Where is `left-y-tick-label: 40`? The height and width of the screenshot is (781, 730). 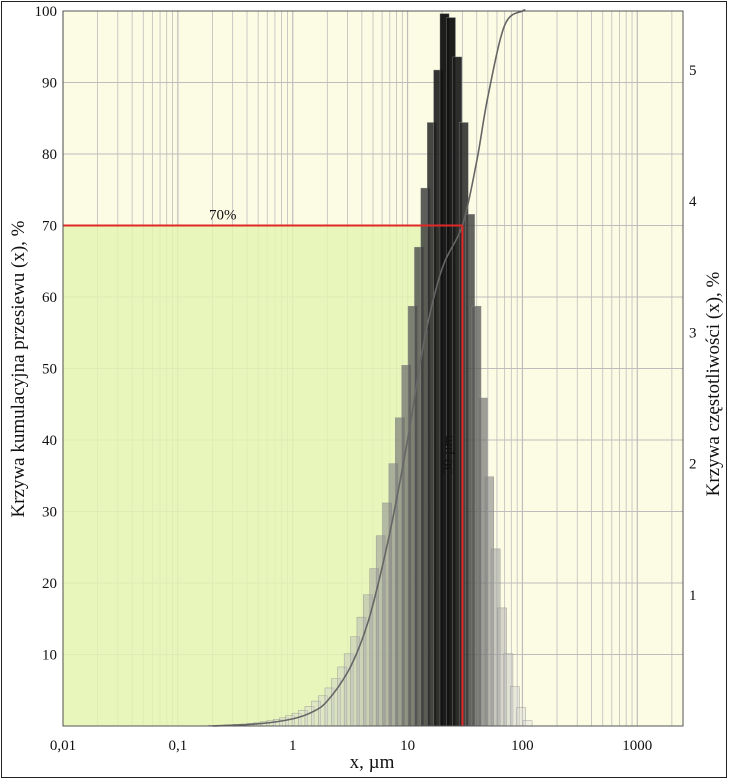
left-y-tick-label: 40 is located at coordinates (49, 441).